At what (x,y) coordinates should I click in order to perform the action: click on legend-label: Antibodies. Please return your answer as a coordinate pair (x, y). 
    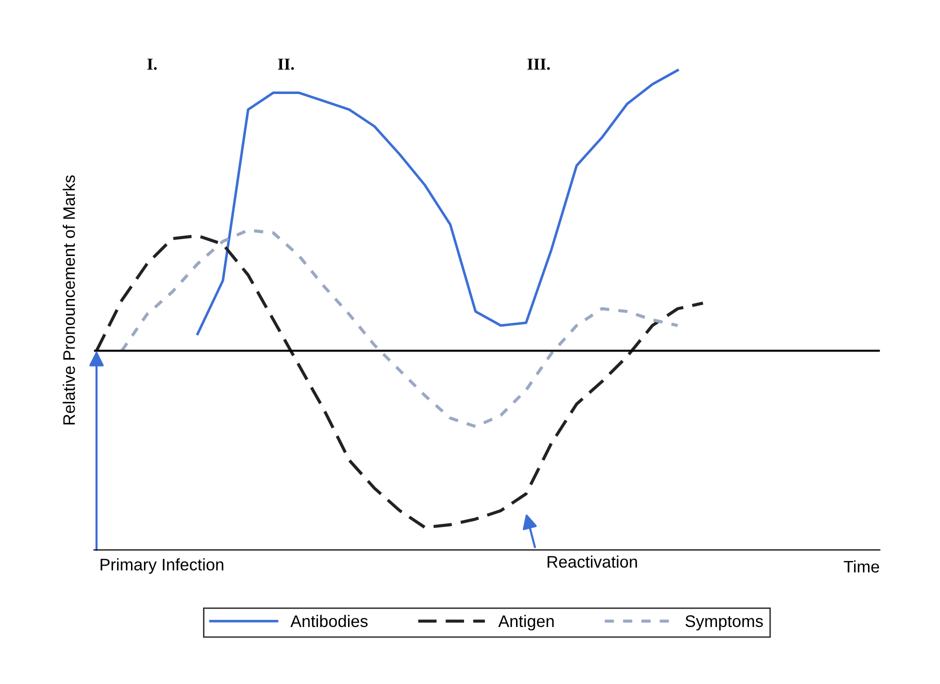
    Looking at the image, I should click on (329, 621).